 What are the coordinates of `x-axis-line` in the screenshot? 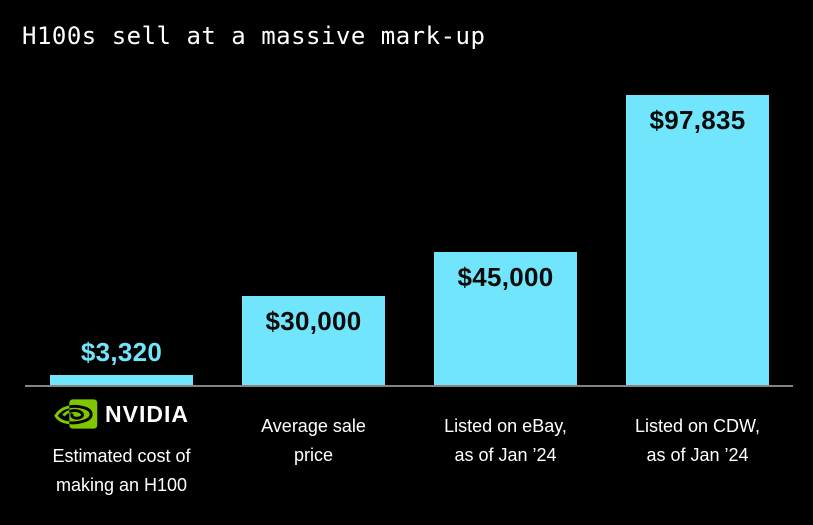 It's located at (409, 386).